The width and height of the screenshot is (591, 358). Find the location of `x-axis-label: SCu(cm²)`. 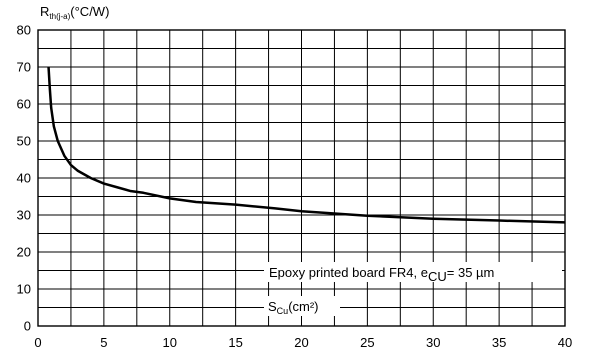

x-axis-label: SCu(cm²) is located at coordinates (293, 307).